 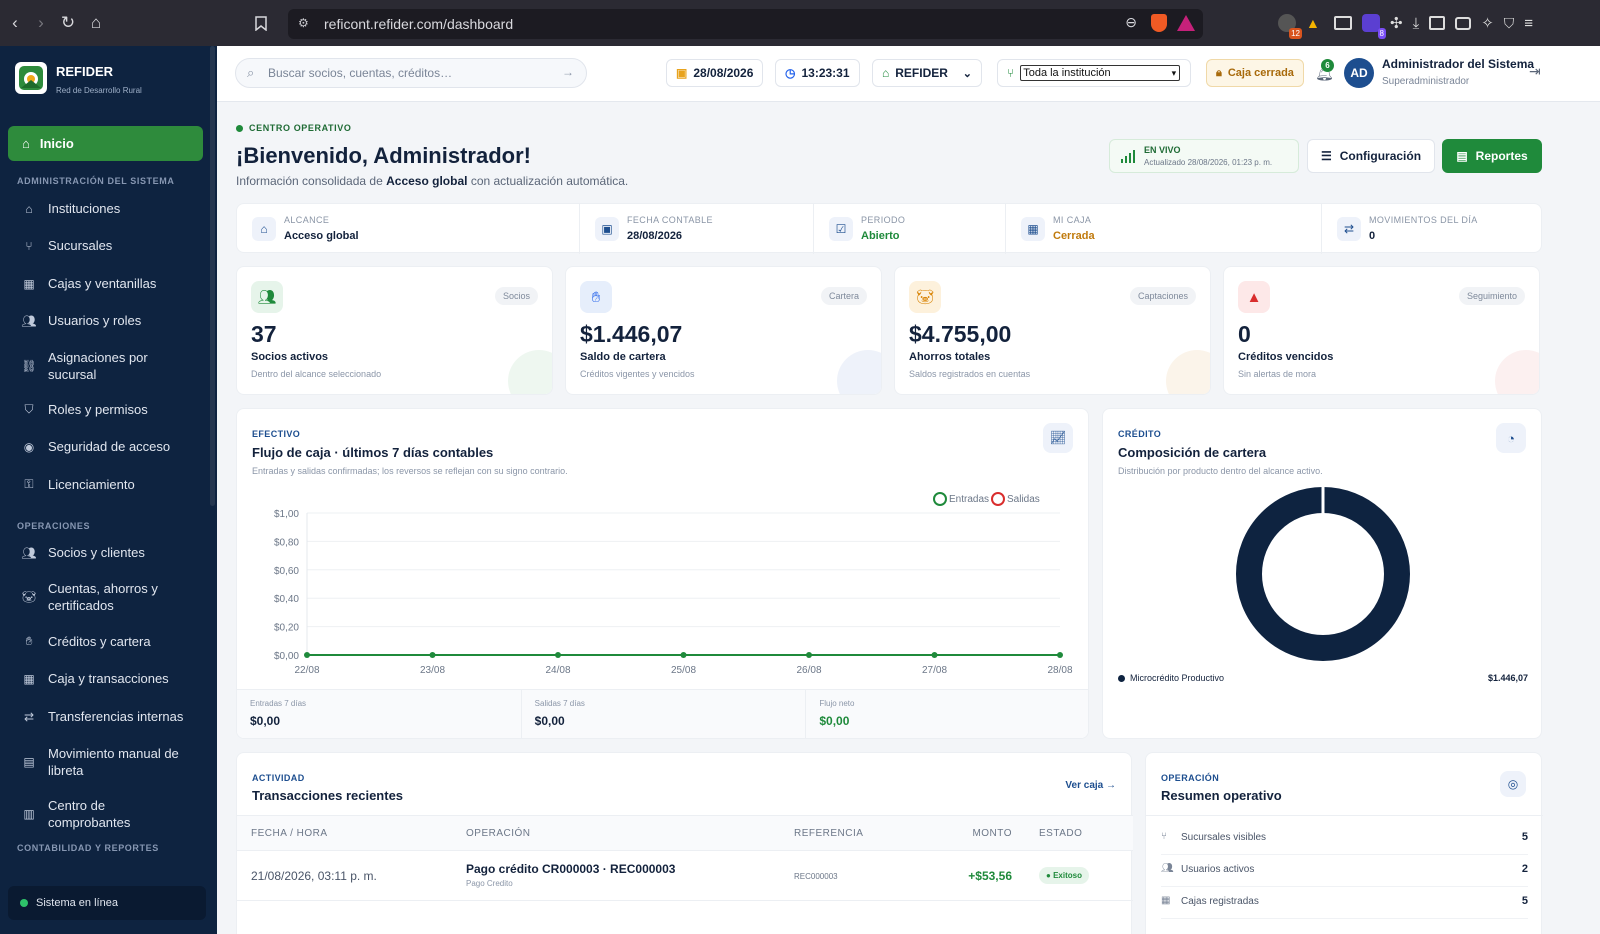 I want to click on summary-row-value: 5, so click(x=1524, y=837).